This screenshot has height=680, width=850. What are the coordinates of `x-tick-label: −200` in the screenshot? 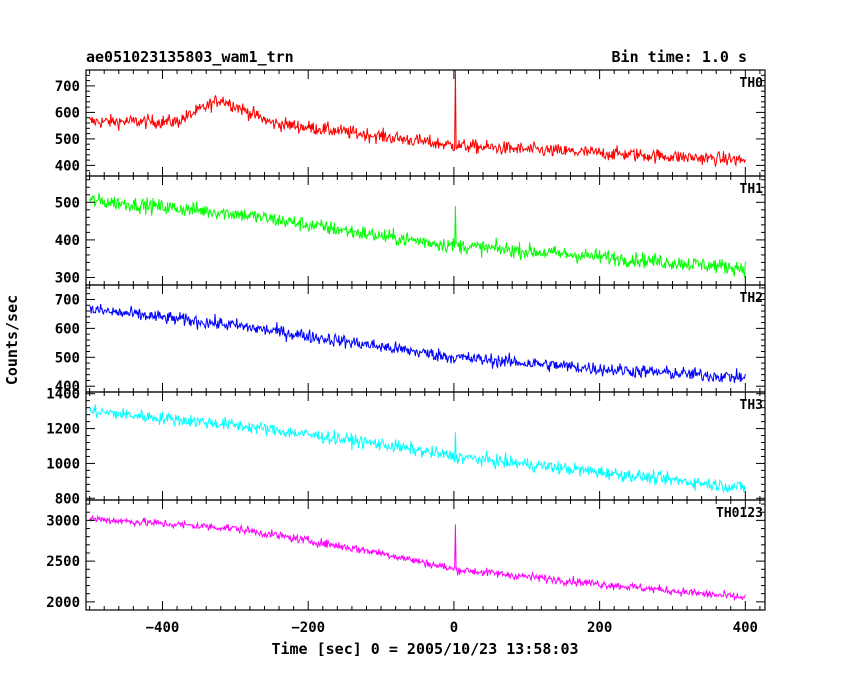 It's located at (308, 628).